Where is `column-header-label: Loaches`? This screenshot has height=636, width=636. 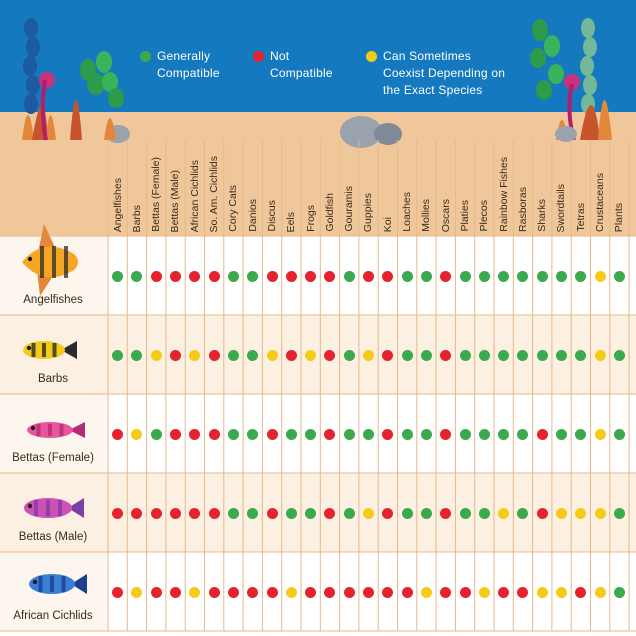
column-header-label: Loaches is located at coordinates (407, 212).